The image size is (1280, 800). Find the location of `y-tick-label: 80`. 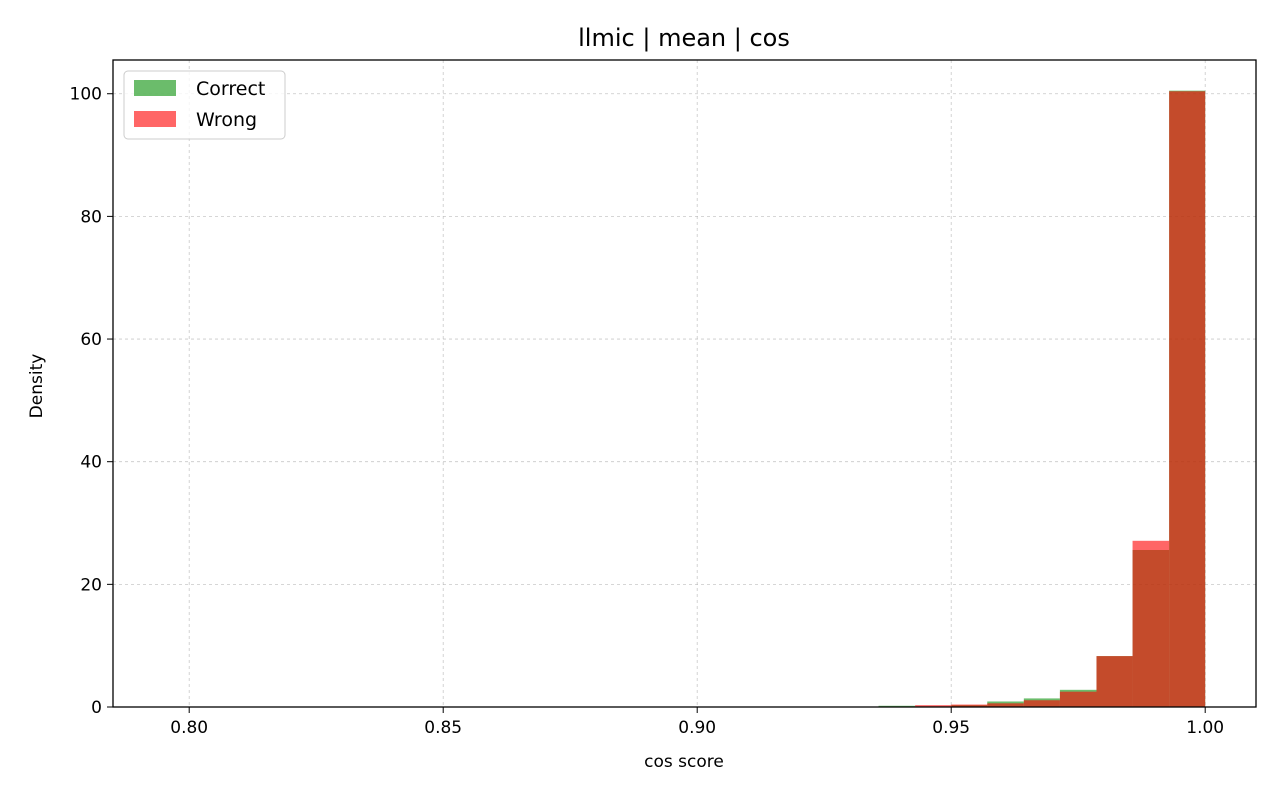

y-tick-label: 80 is located at coordinates (91, 217).